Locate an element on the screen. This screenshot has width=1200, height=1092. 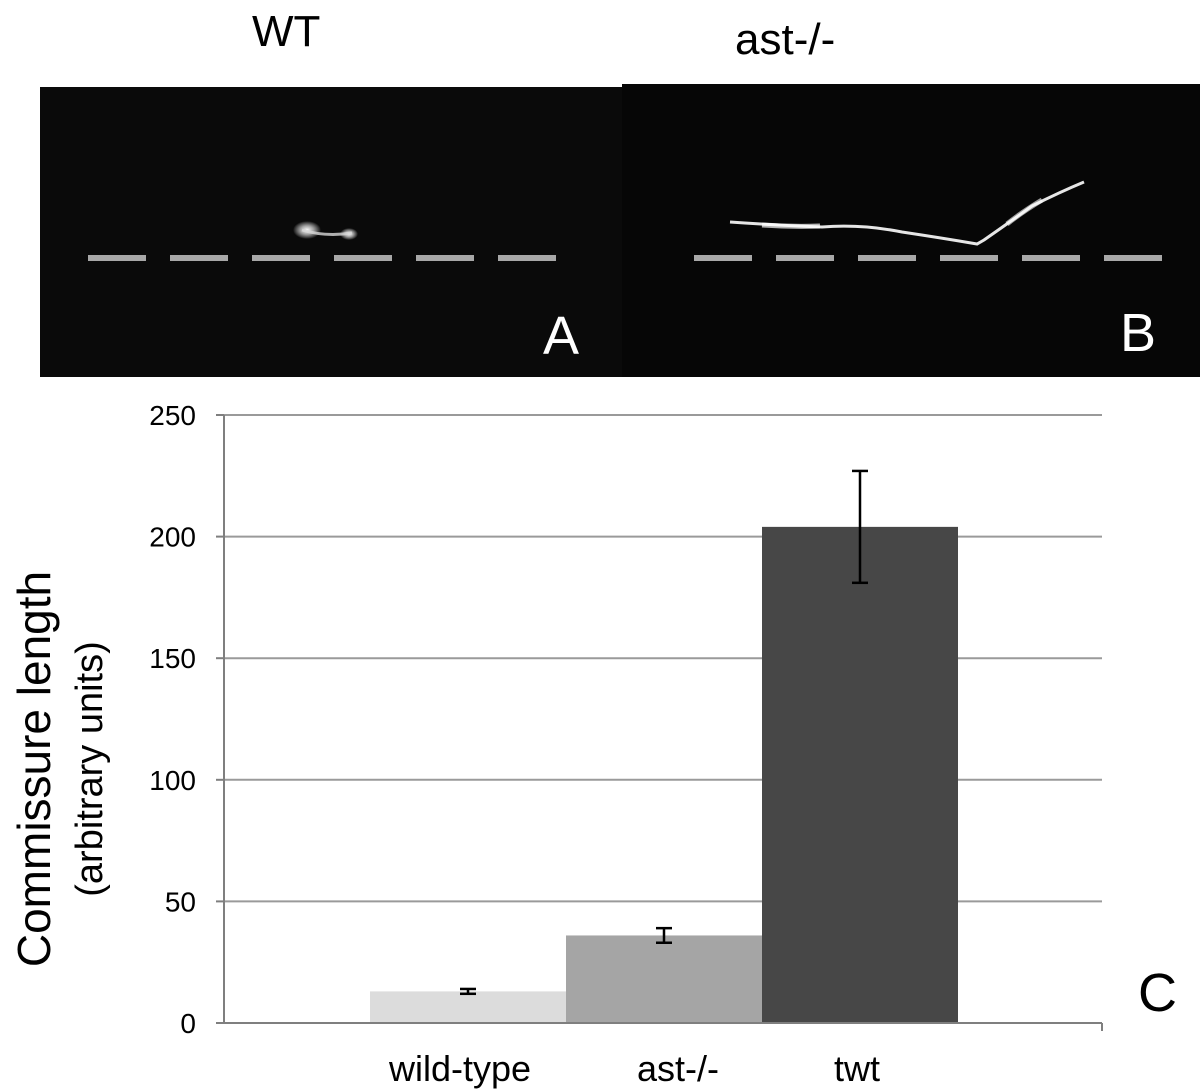
y-axis-label-line1: Commissure length is located at coordinates (34, 769).